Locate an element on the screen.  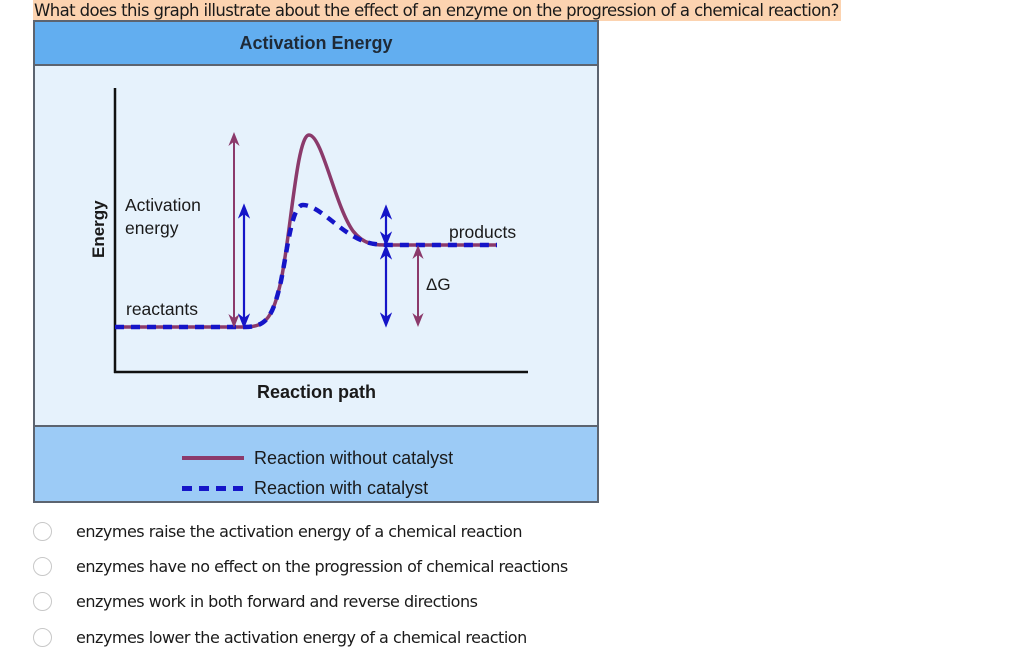
reactants-label: reactants is located at coordinates (162, 309).